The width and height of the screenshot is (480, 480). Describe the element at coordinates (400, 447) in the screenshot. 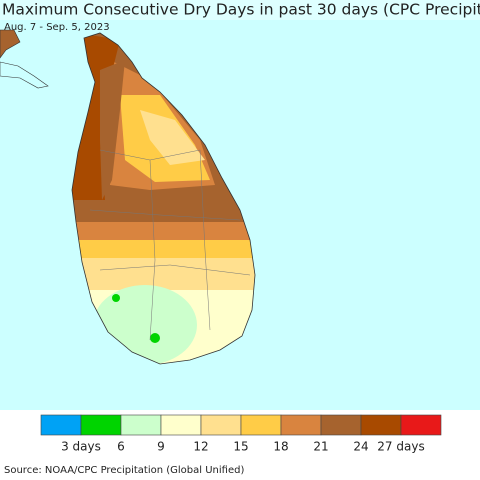

I see `legend-label: 27 days` at that location.